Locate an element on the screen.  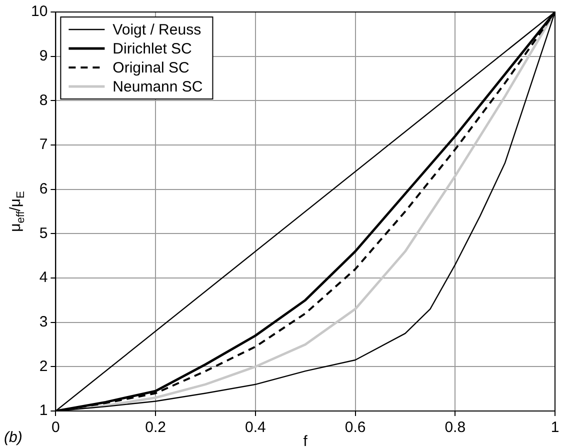
y-tick-label: 3 is located at coordinates (43, 321).